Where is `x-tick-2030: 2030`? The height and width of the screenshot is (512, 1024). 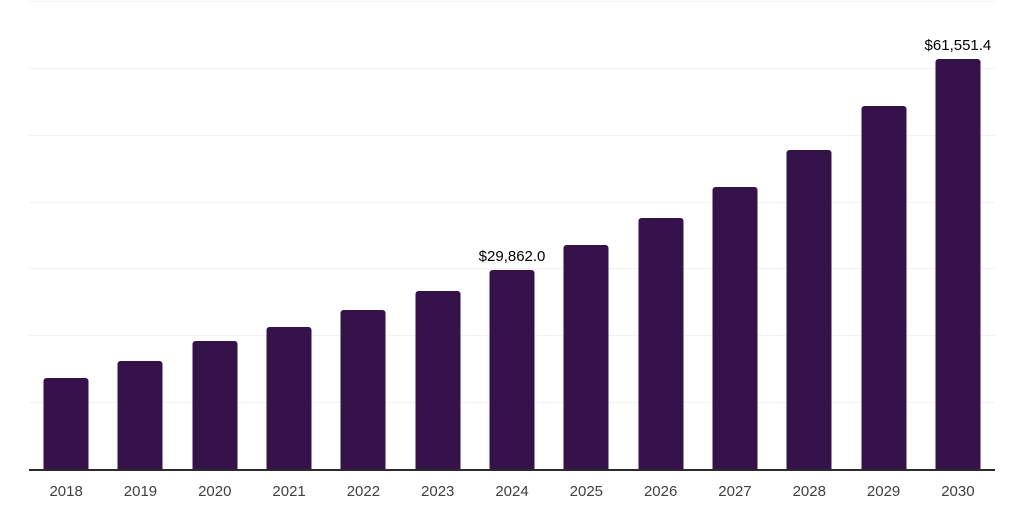
x-tick-2030: 2030 is located at coordinates (958, 491).